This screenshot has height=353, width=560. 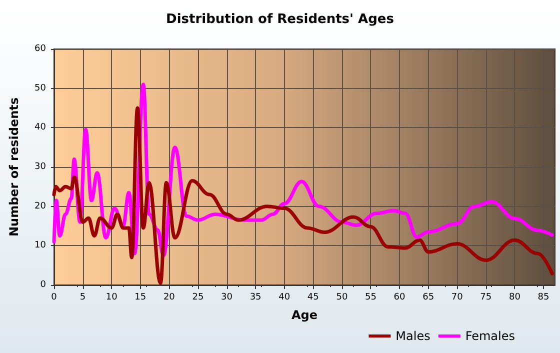 What do you see at coordinates (280, 19) in the screenshot?
I see `chart-title: Distribution of Residents' Ages` at bounding box center [280, 19].